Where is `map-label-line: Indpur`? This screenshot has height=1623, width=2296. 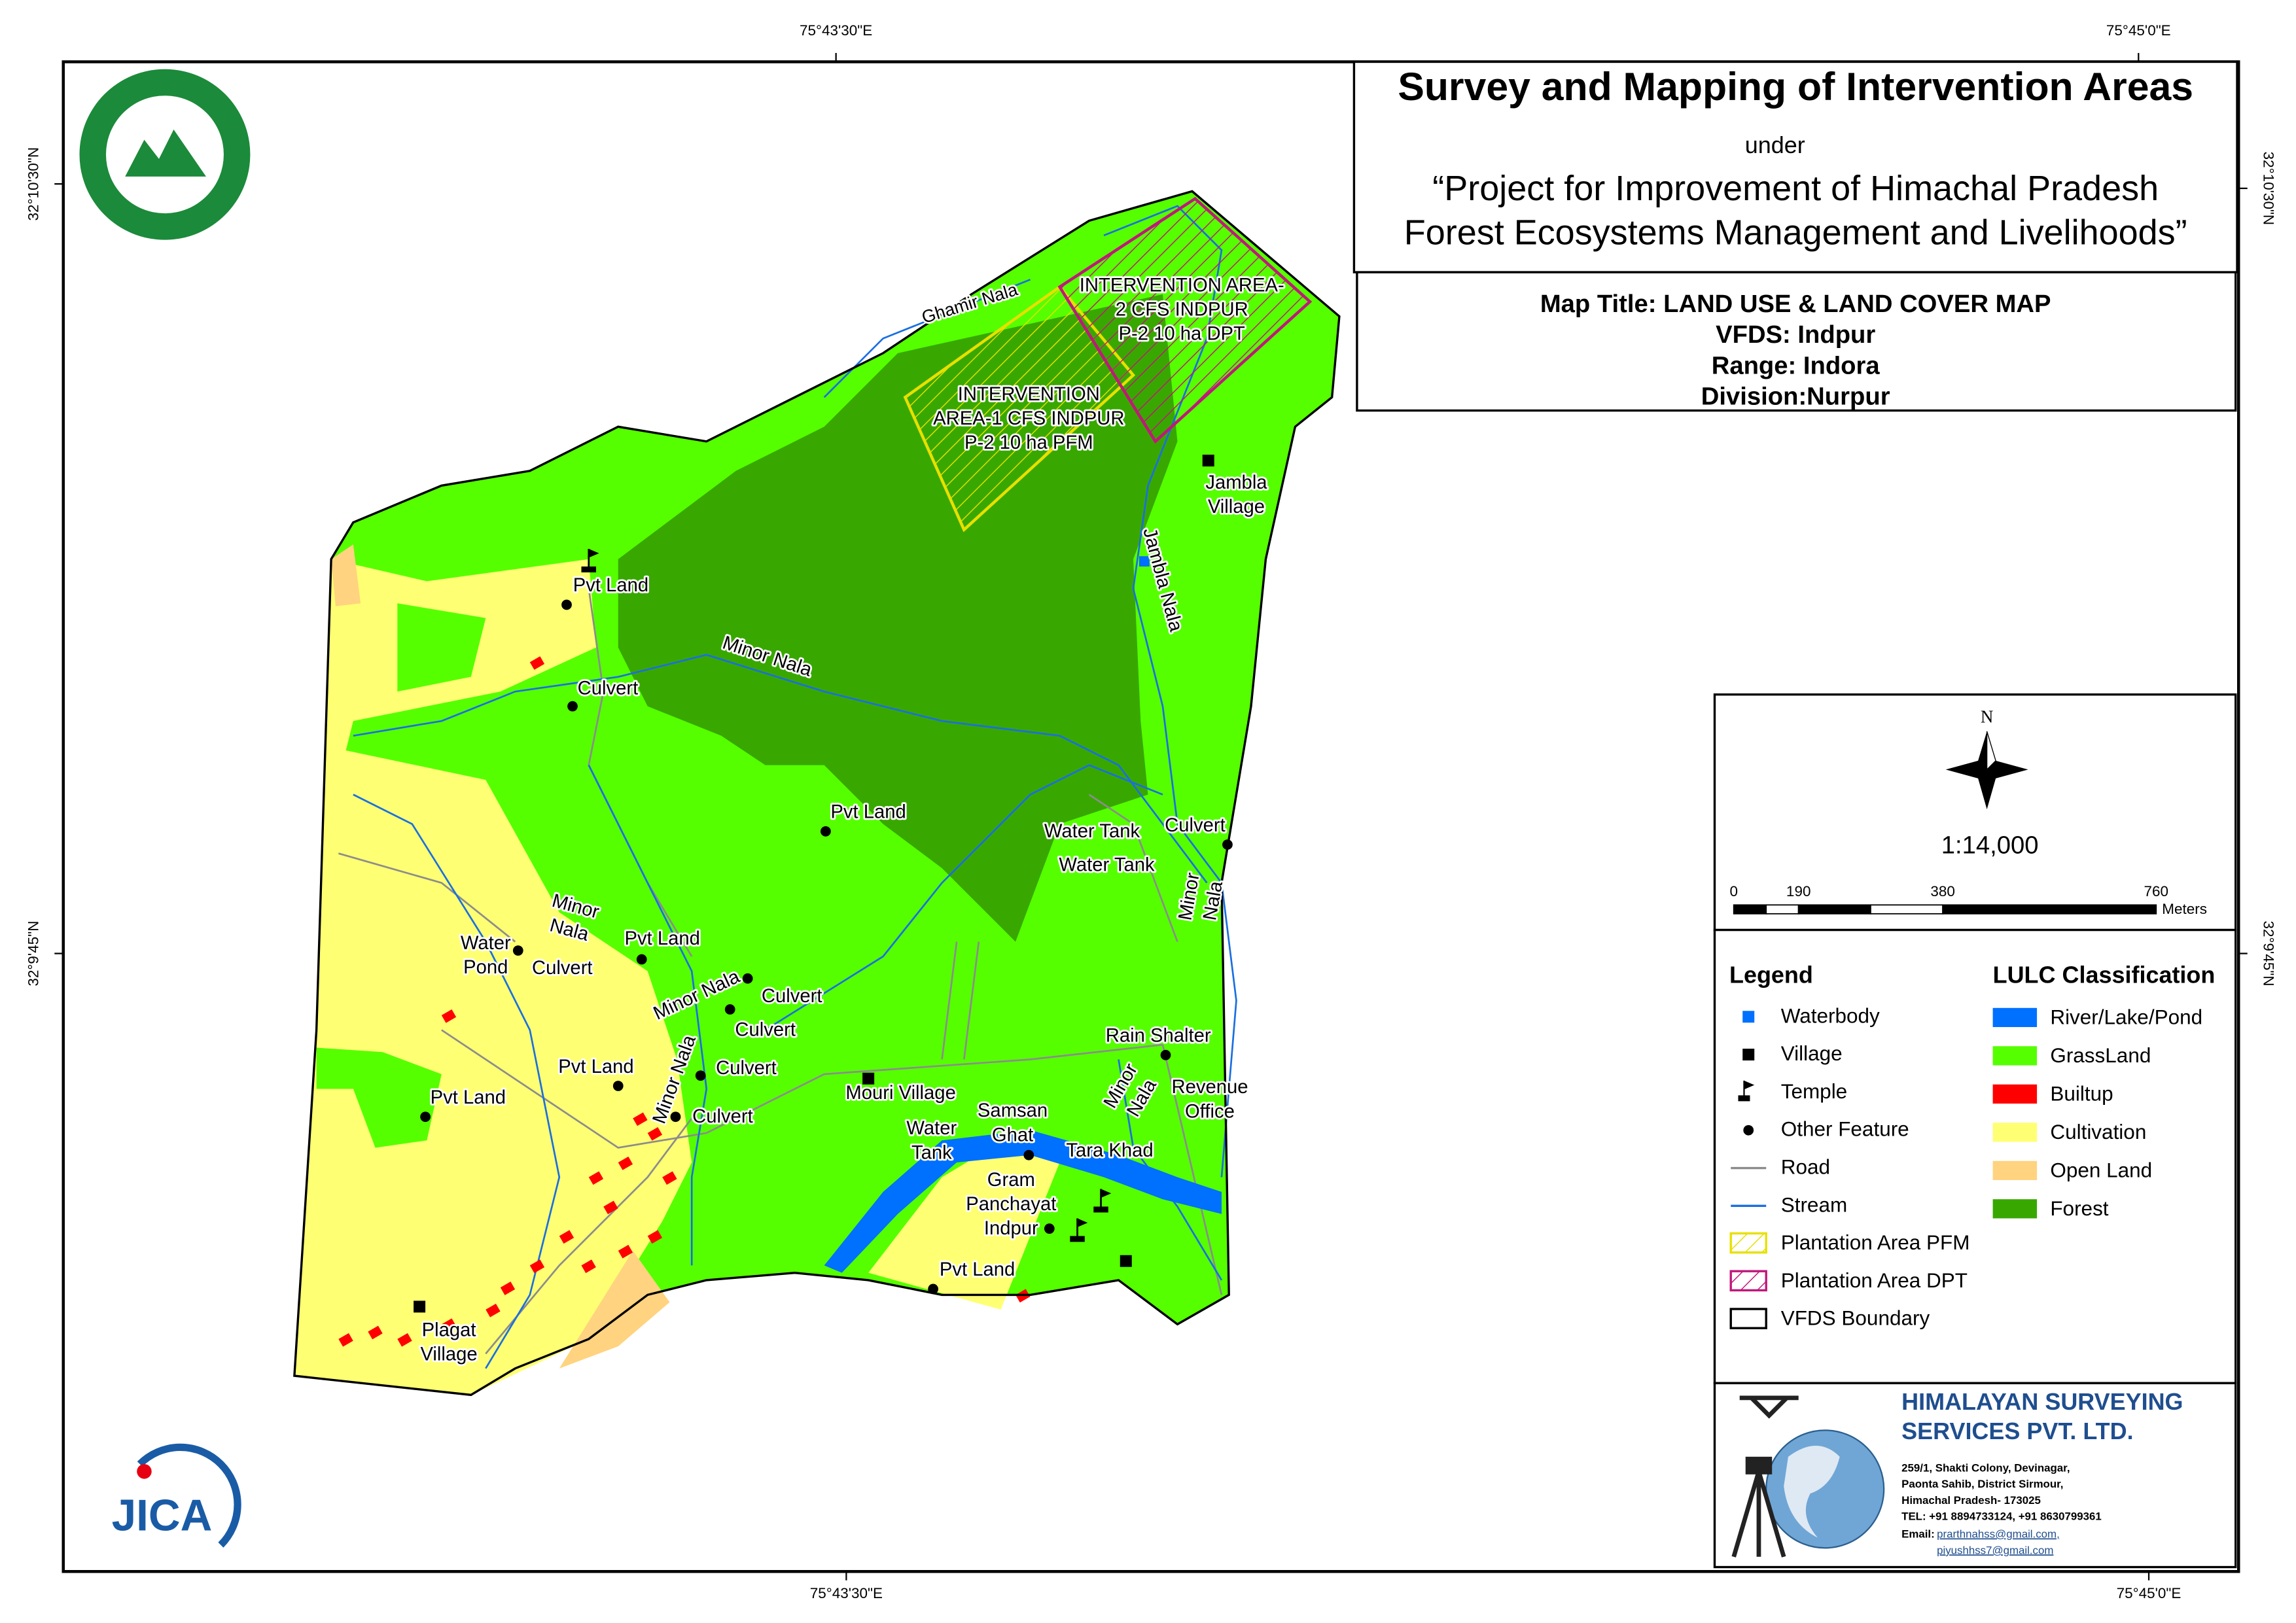
map-label-line: Indpur is located at coordinates (1011, 1228).